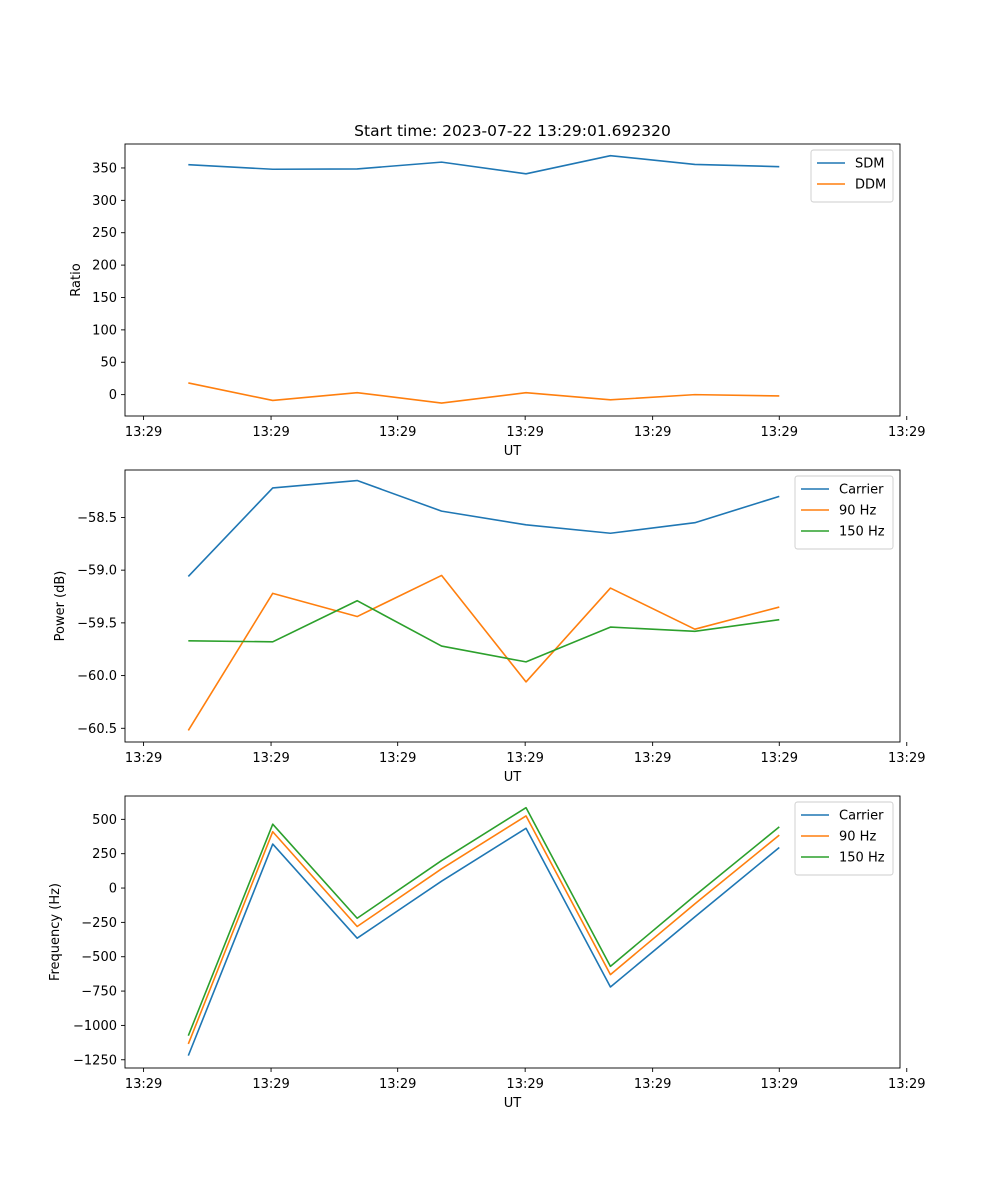 The image size is (1000, 1200). I want to click on y-tick-label: 200, so click(104, 266).